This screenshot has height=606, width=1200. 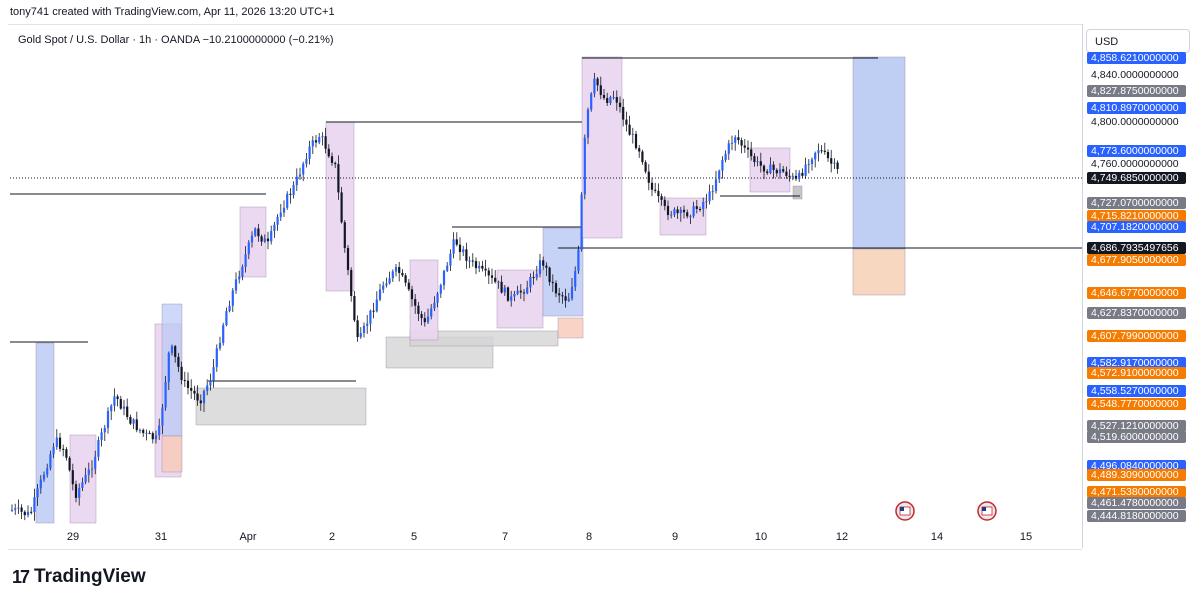 What do you see at coordinates (505, 537) in the screenshot?
I see `time-tick: 7` at bounding box center [505, 537].